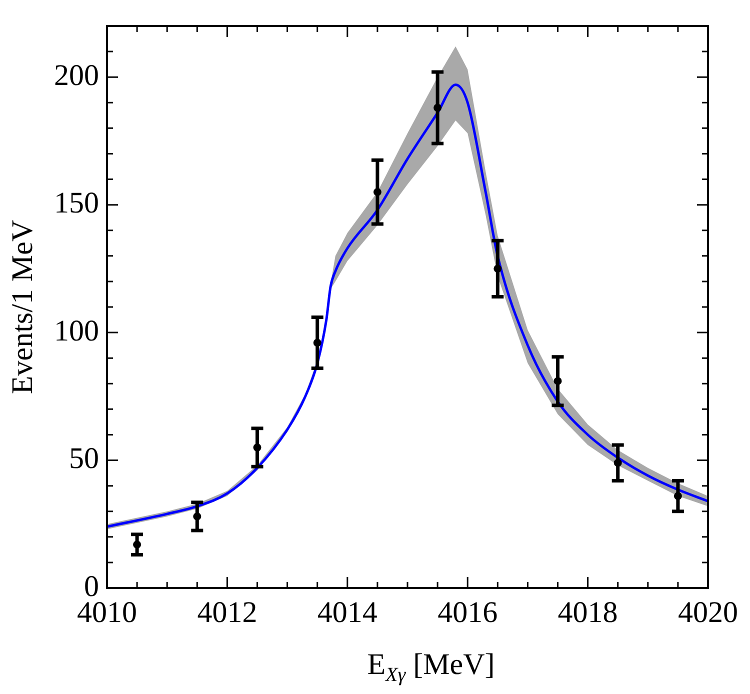 This screenshot has width=750, height=694. Describe the element at coordinates (588, 612) in the screenshot. I see `x-tick-label: 4018` at that location.